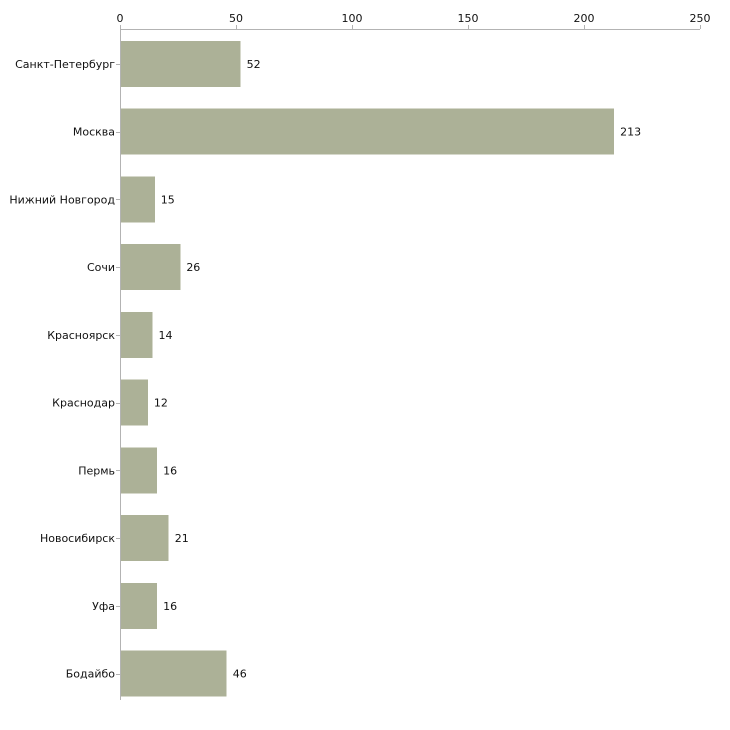 The image size is (730, 730). What do you see at coordinates (94, 132) in the screenshot?
I see `category-label: Москва` at bounding box center [94, 132].